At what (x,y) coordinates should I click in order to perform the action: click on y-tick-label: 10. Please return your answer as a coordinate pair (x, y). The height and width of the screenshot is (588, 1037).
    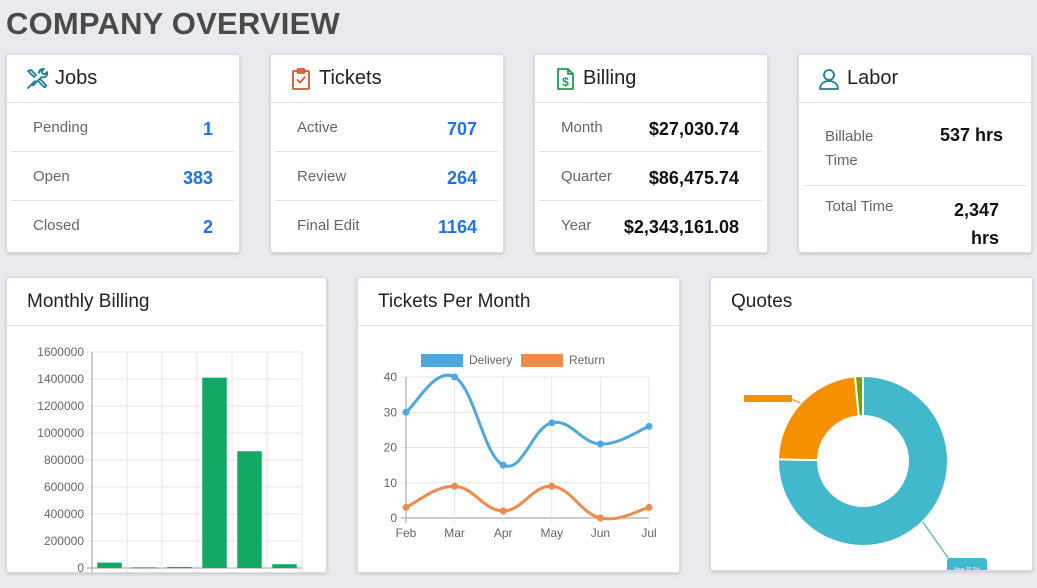
    Looking at the image, I should click on (391, 483).